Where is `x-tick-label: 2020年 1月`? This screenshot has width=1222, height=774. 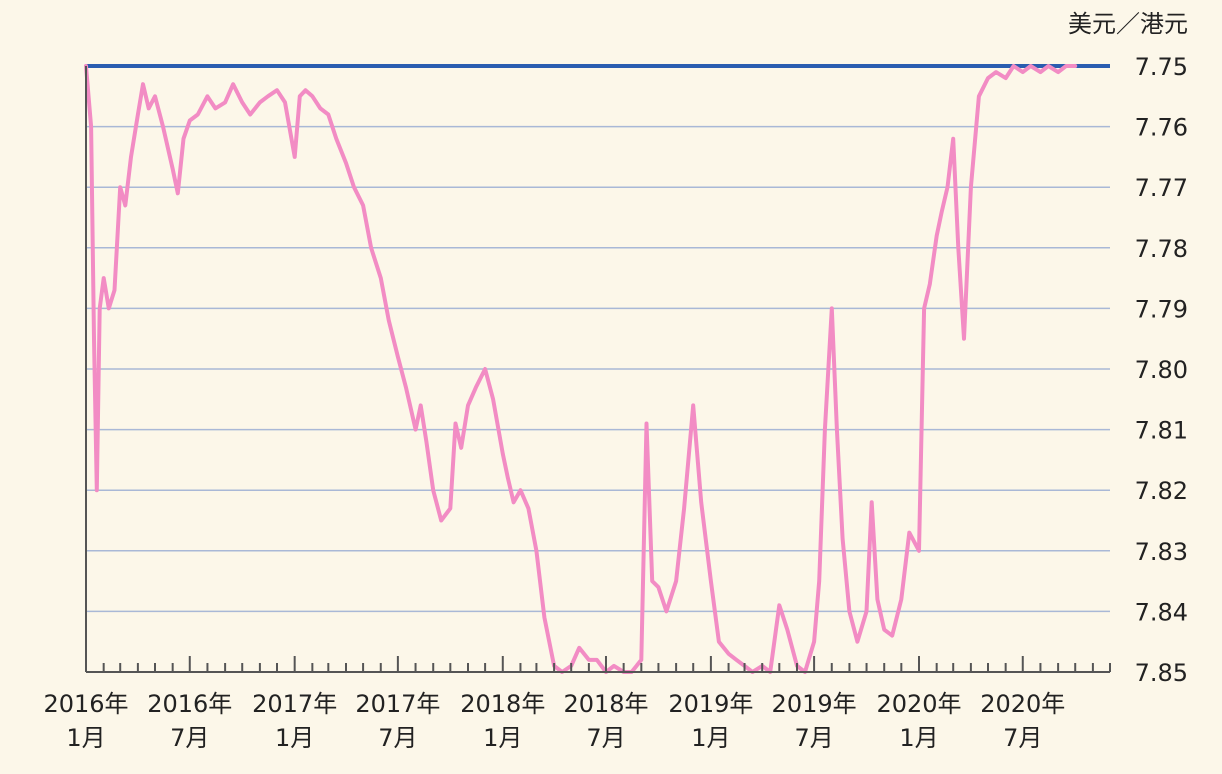 x-tick-label: 2020年 1月 is located at coordinates (918, 721).